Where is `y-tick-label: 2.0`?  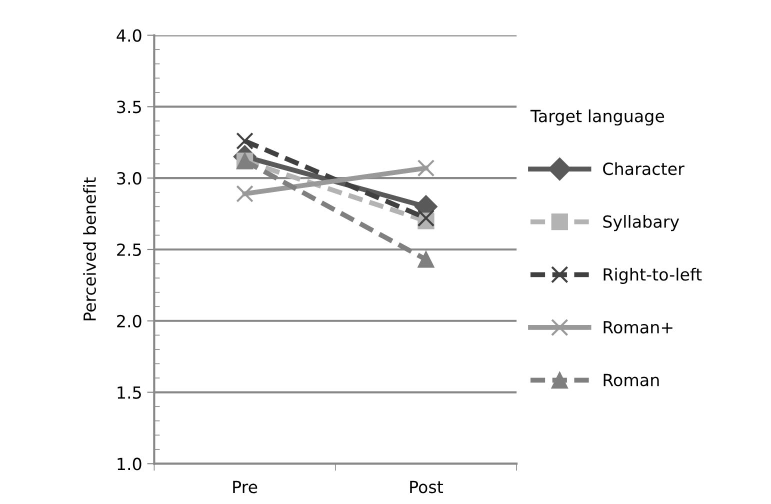 y-tick-label: 2.0 is located at coordinates (129, 321).